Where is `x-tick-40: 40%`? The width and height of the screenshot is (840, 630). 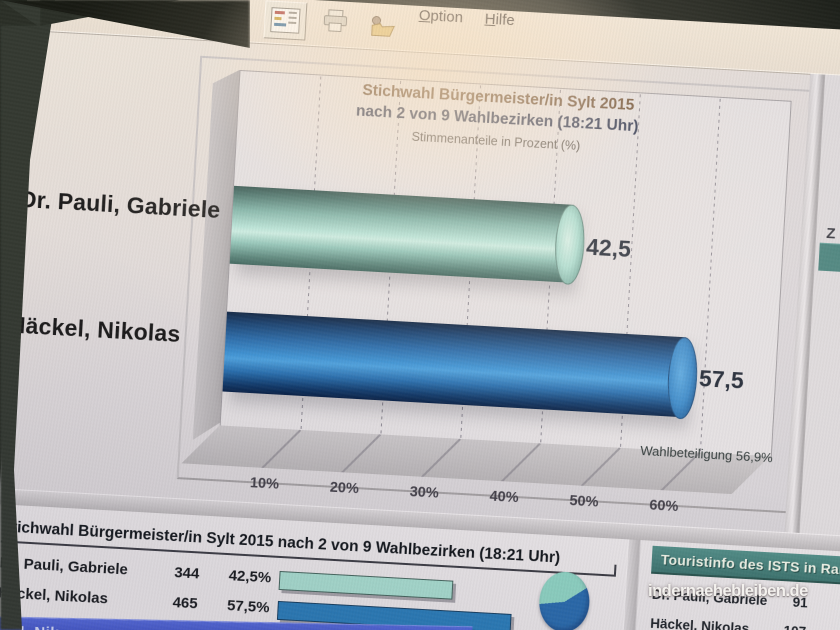
x-tick-40: 40% is located at coordinates (504, 497).